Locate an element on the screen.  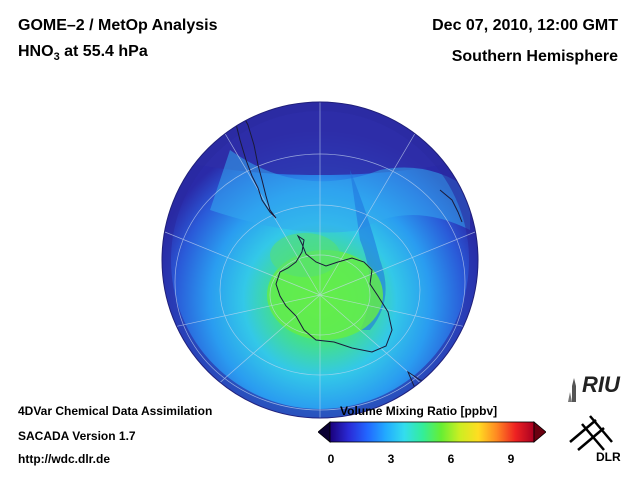
riu-logo-text: RIU is located at coordinates (601, 384).